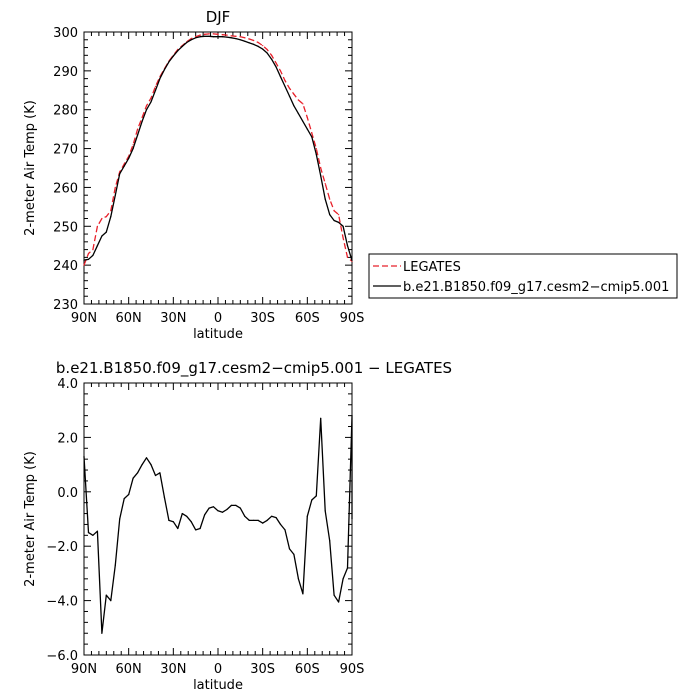  I want to click on x-tick-label: 90N, so click(84, 669).